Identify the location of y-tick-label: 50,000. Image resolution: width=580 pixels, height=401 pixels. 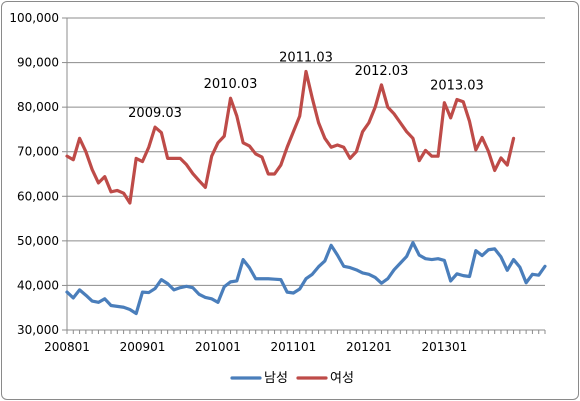
(38, 241).